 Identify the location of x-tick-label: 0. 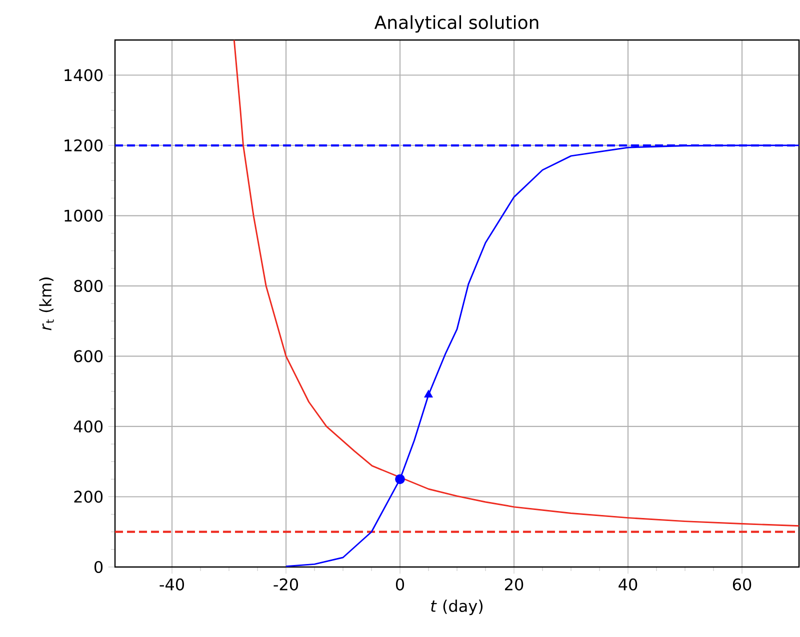
(400, 584).